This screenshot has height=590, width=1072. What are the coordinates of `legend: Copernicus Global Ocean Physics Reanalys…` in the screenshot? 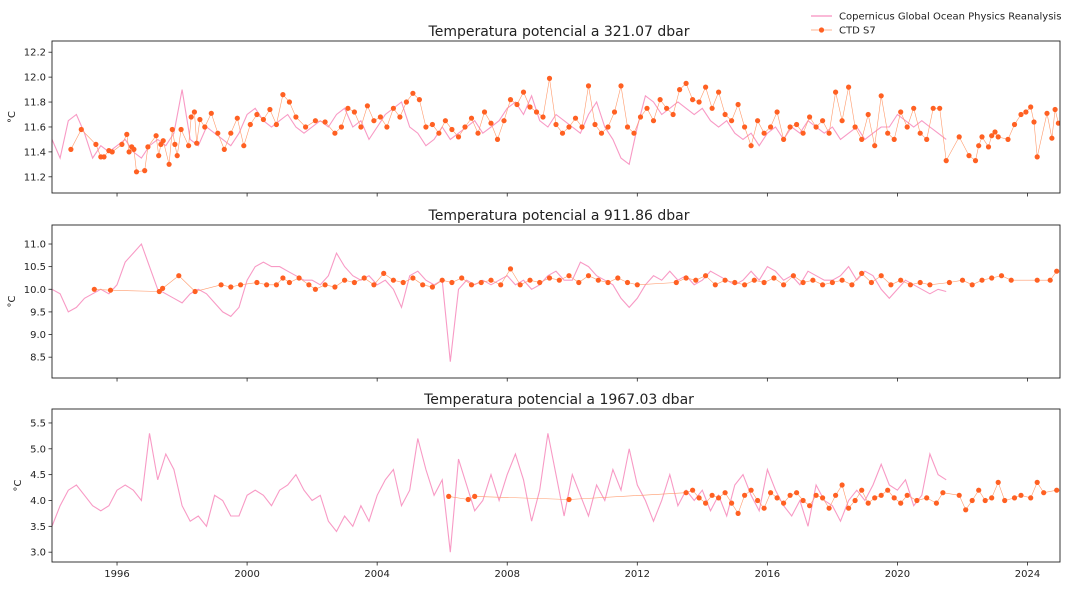 It's located at (936, 24).